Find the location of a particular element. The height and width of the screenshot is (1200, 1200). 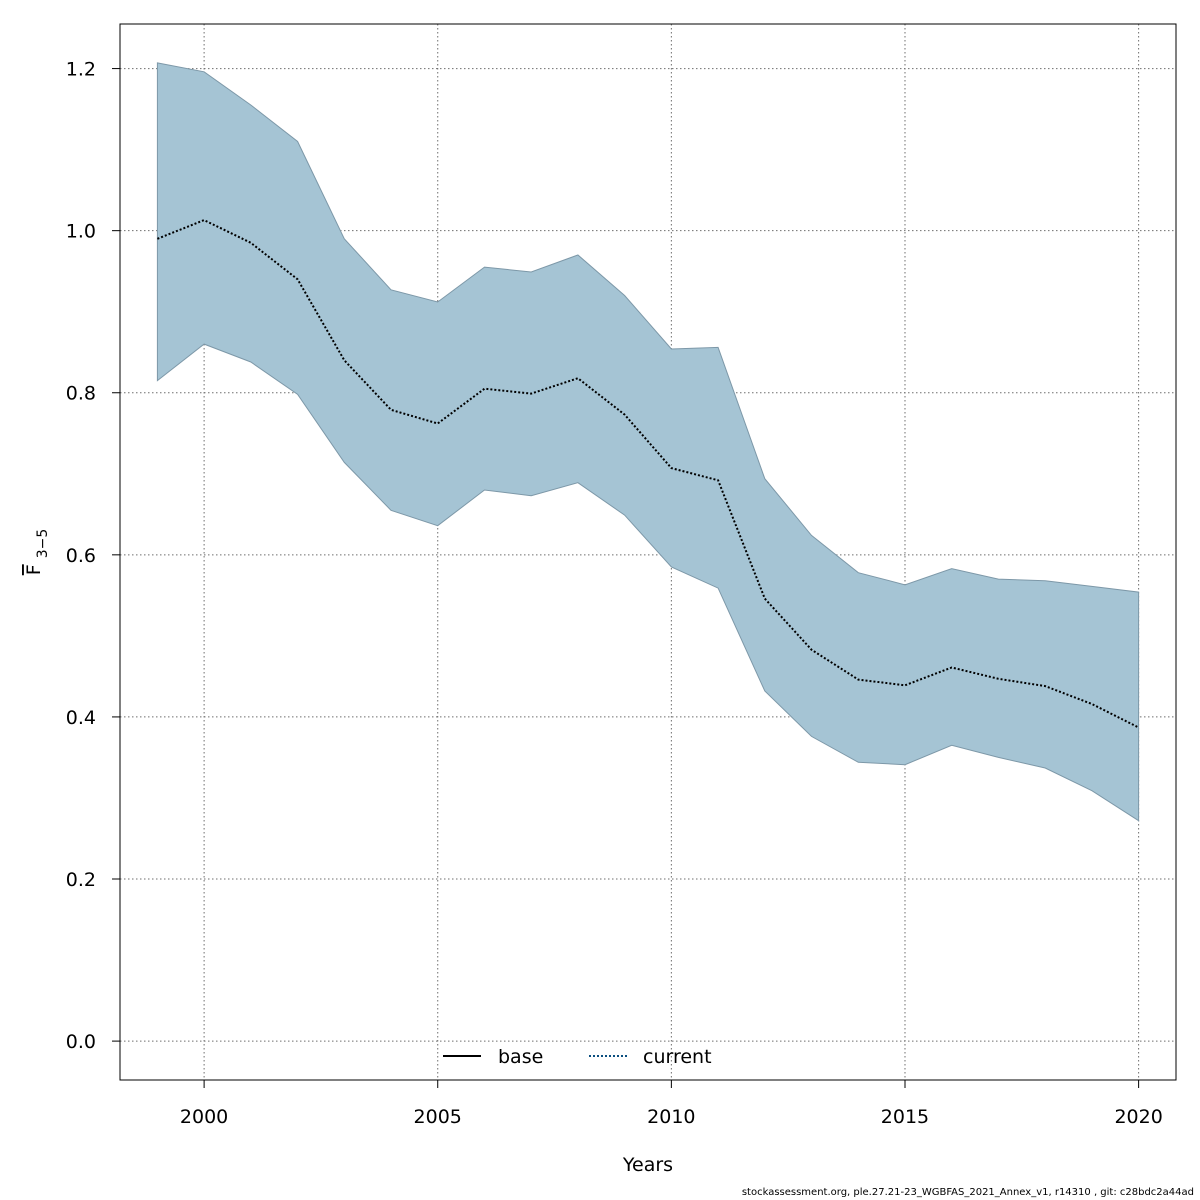

y-axis-title: F 3−5 is located at coordinates (37, 552).